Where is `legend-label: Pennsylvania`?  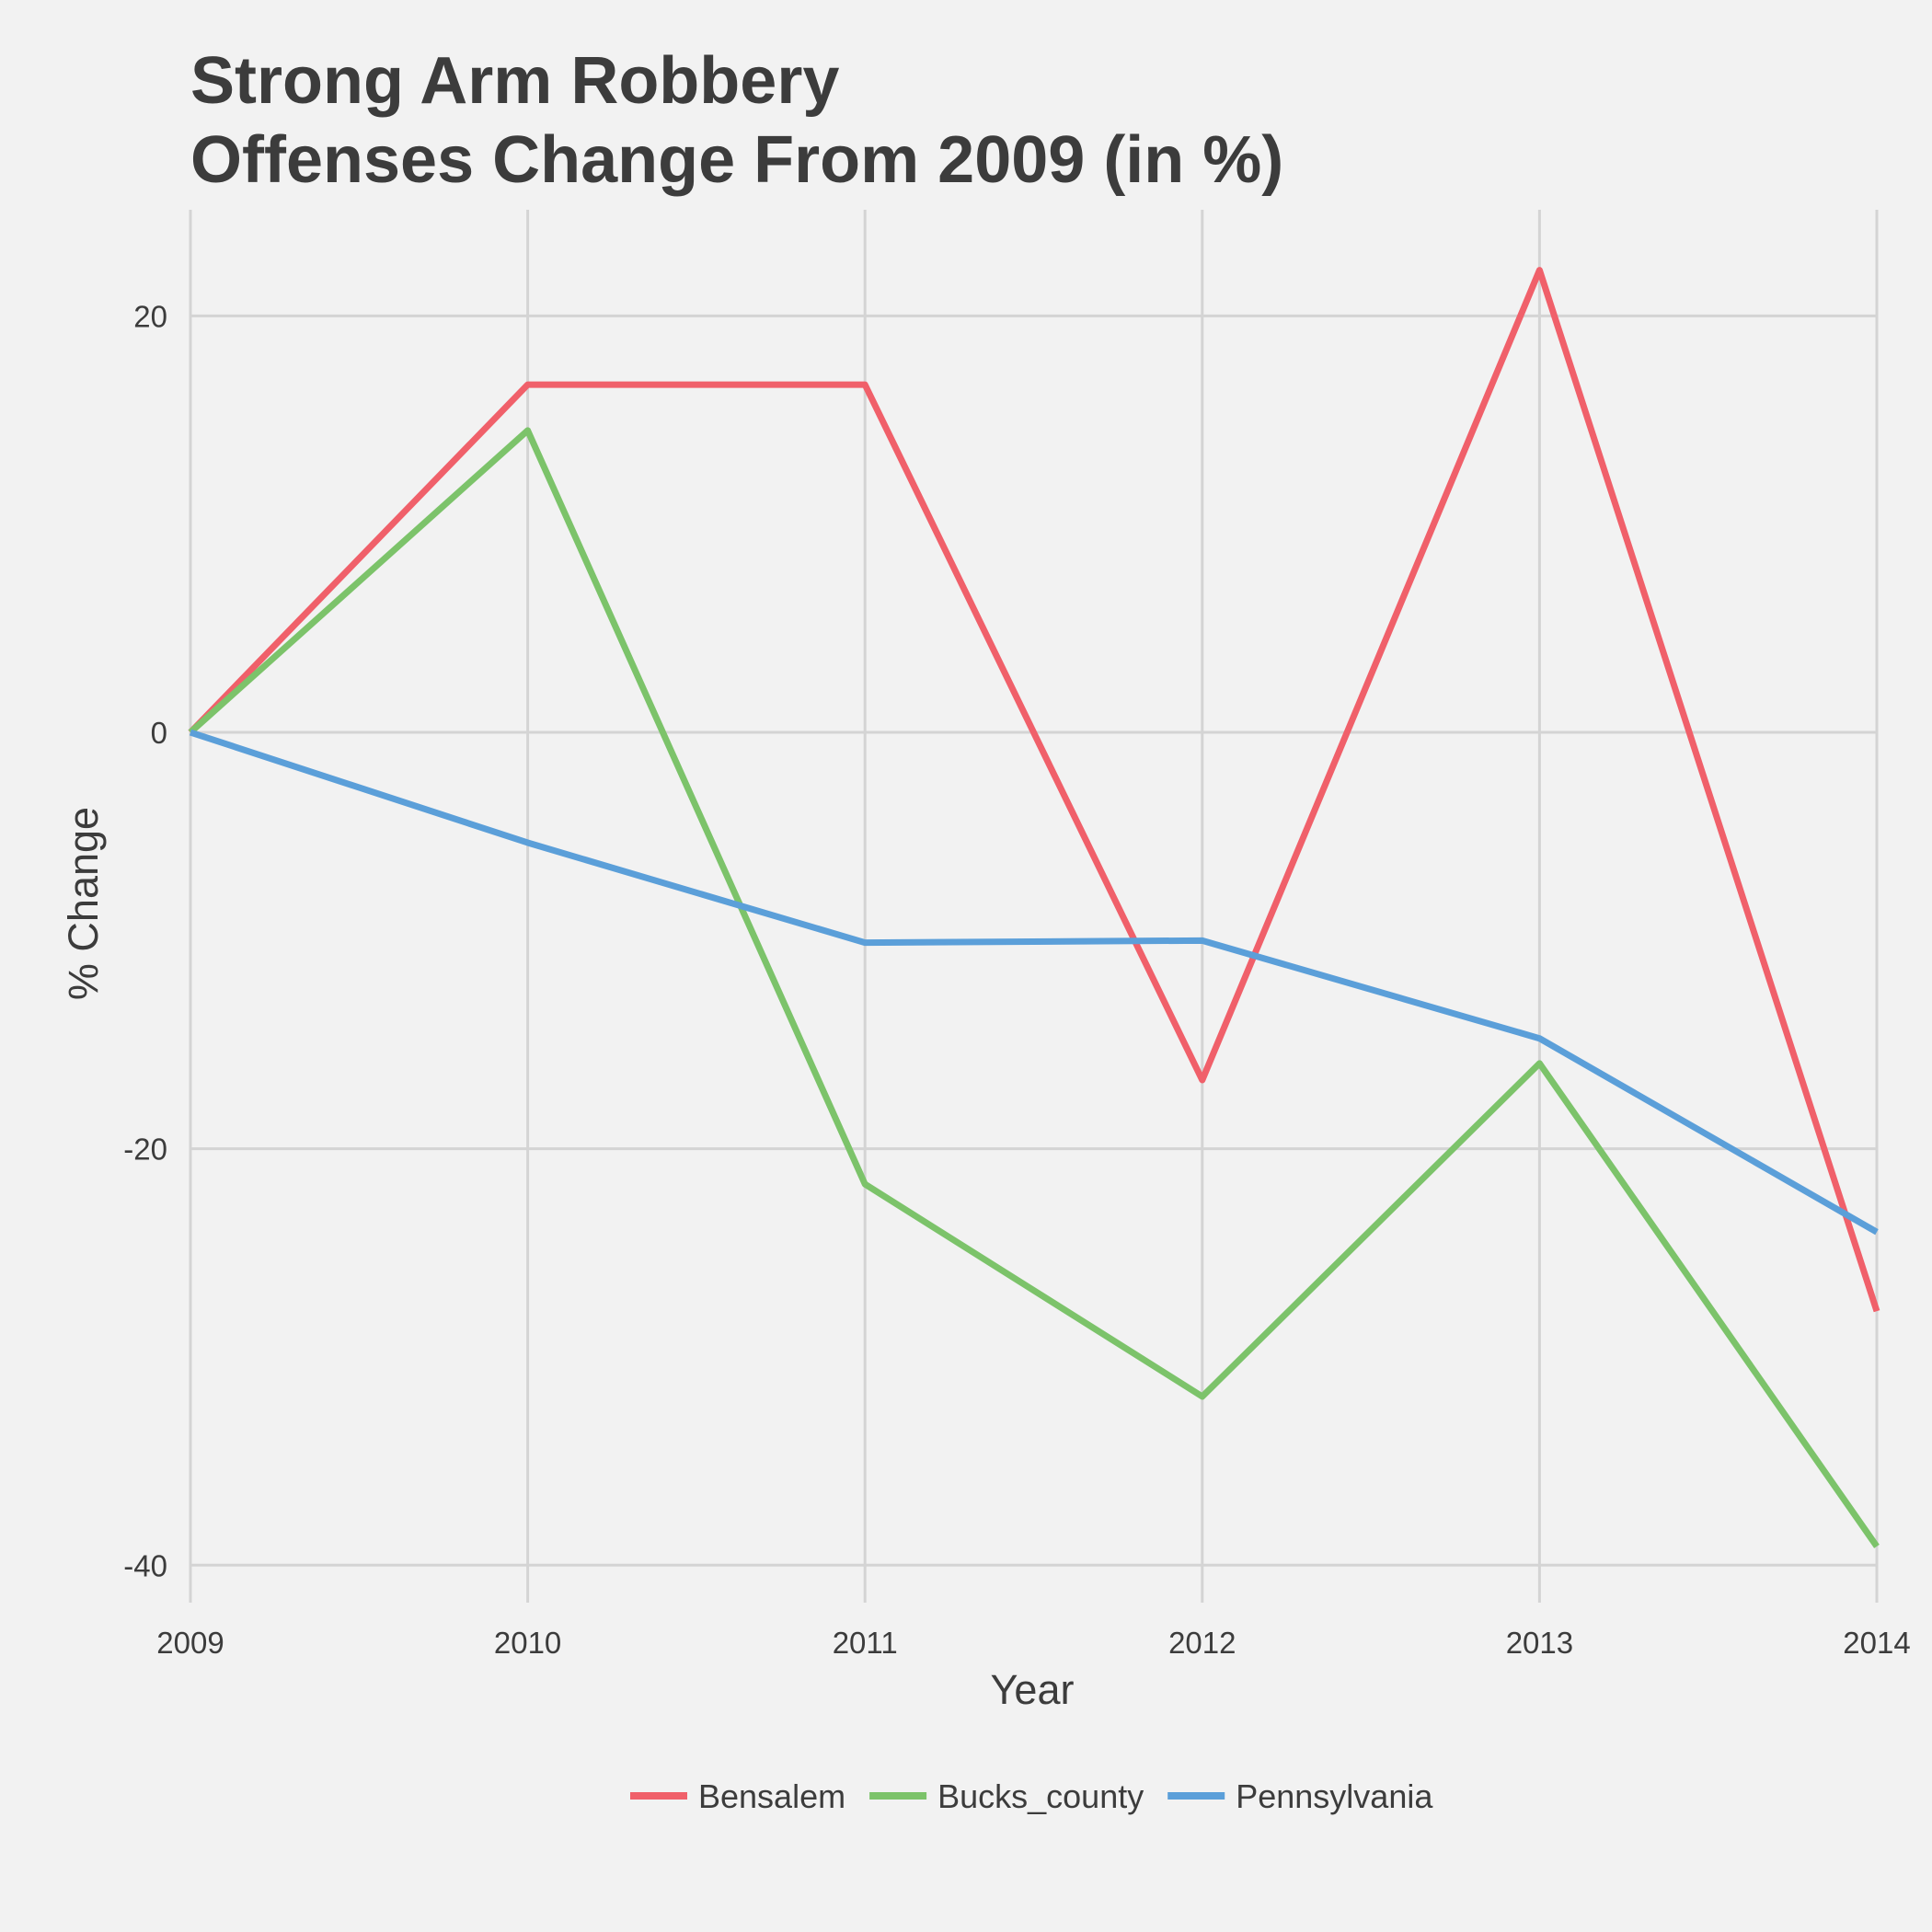 legend-label: Pennsylvania is located at coordinates (1334, 1796).